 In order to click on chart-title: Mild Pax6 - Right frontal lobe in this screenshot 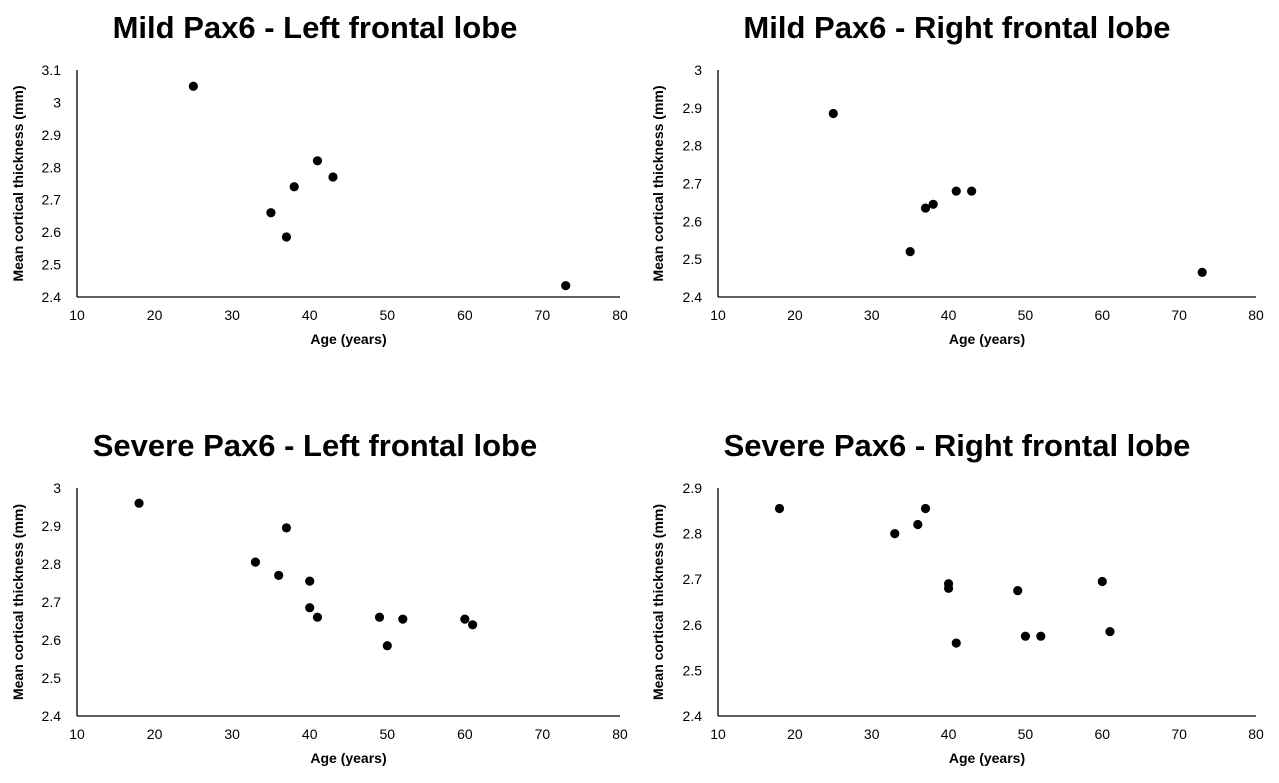, I will do `click(956, 27)`.